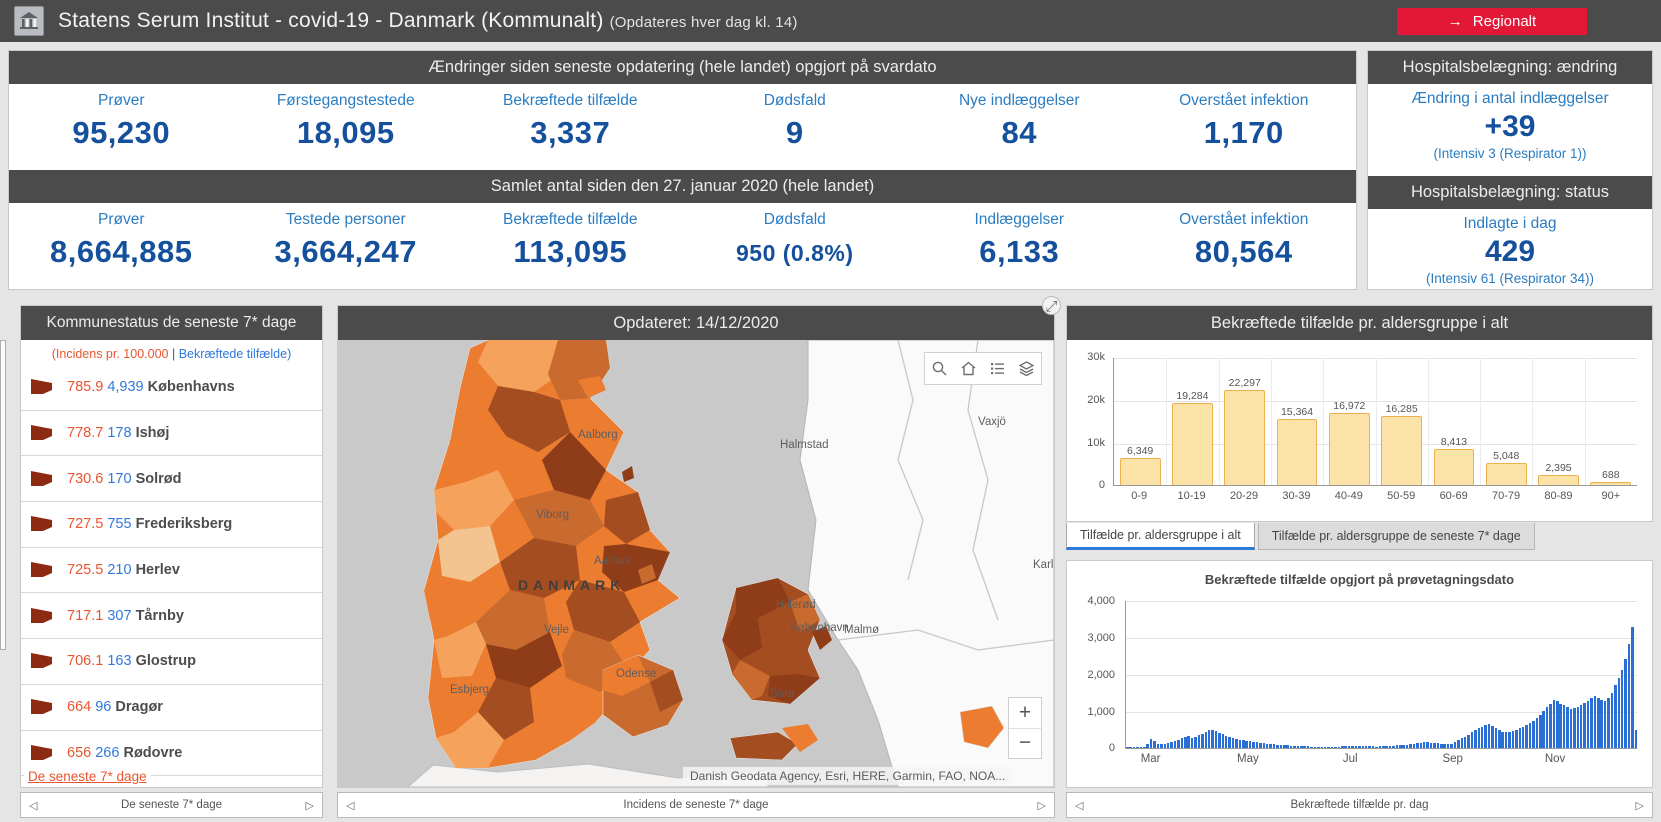  I want to click on incidence-value: 664, so click(79, 707).